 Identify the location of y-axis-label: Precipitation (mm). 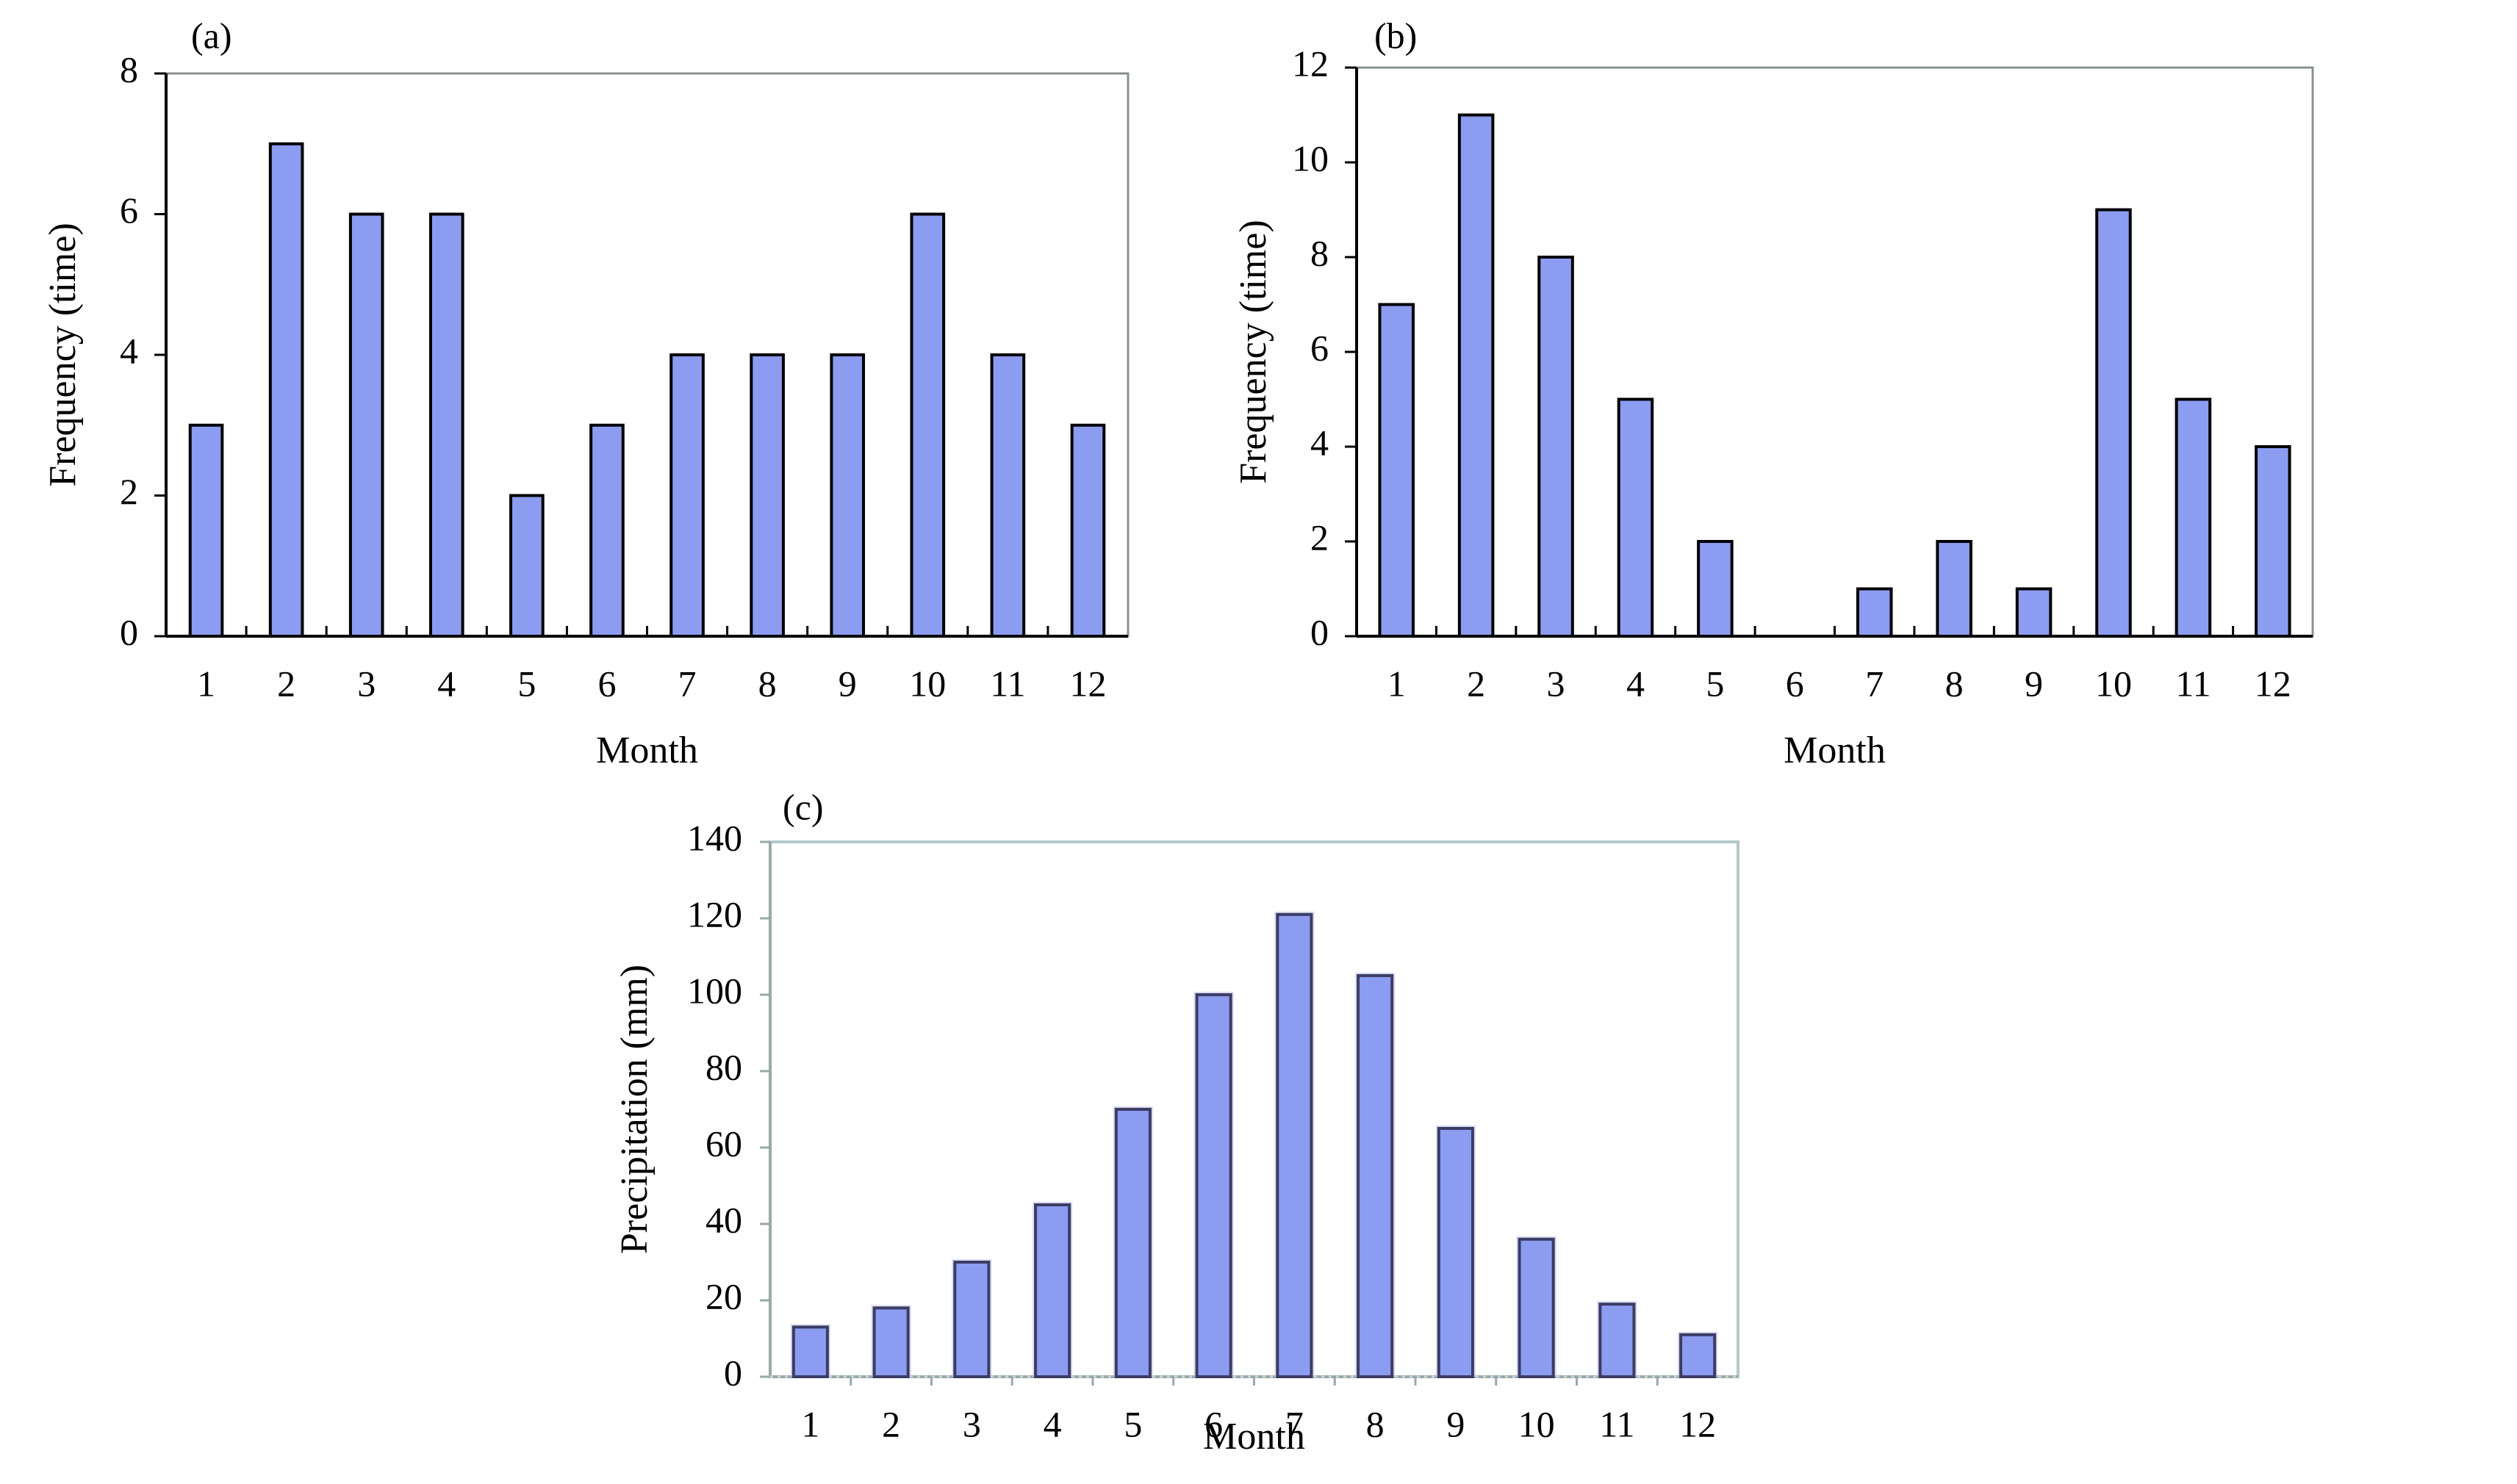
(635, 1109).